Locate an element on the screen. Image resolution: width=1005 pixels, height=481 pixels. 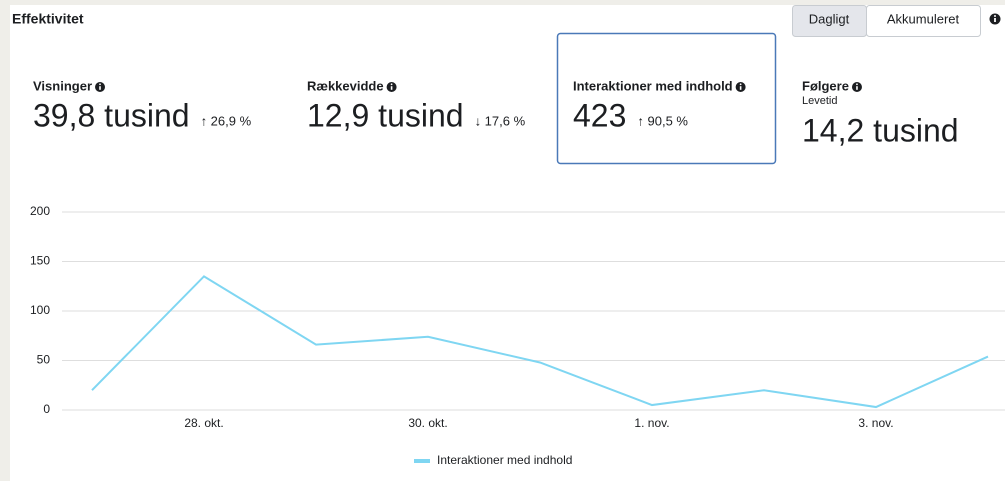
y-tick-label: 0 is located at coordinates (46, 409).